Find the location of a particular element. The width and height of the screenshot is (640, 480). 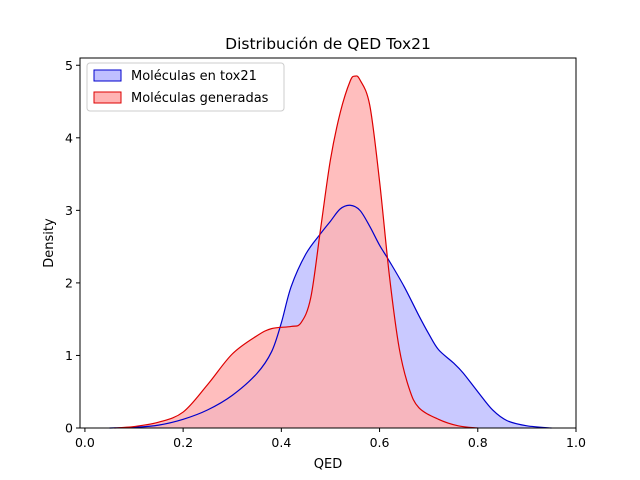

y-tick-label: 0 is located at coordinates (69, 428).